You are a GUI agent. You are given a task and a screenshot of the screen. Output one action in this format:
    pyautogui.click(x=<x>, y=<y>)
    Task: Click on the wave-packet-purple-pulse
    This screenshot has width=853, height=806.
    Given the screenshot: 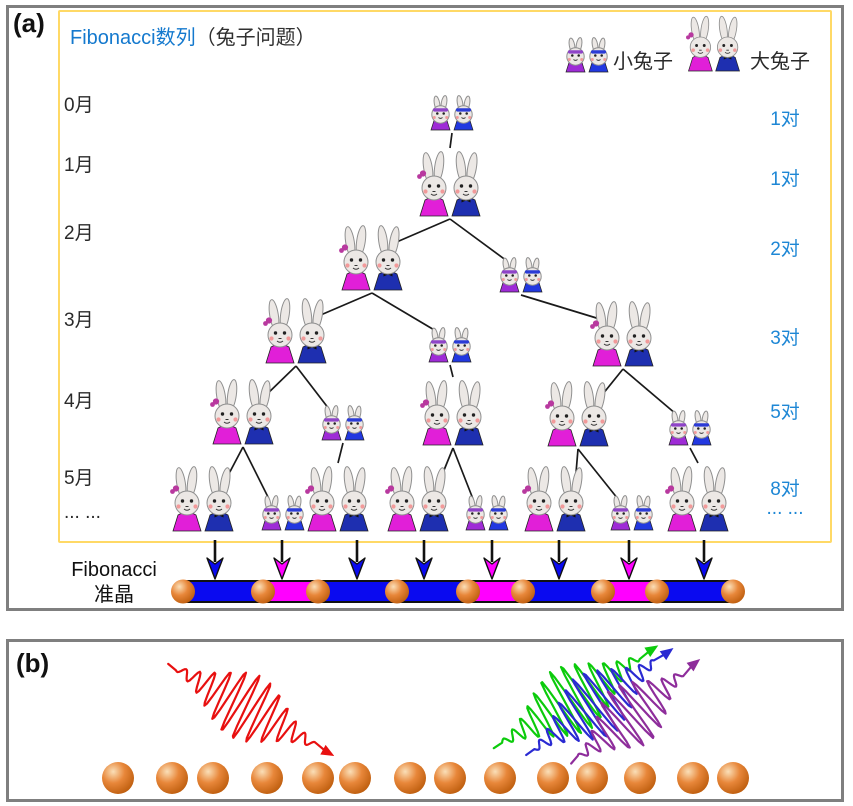 What is the action you would take?
    pyautogui.click(x=632, y=714)
    